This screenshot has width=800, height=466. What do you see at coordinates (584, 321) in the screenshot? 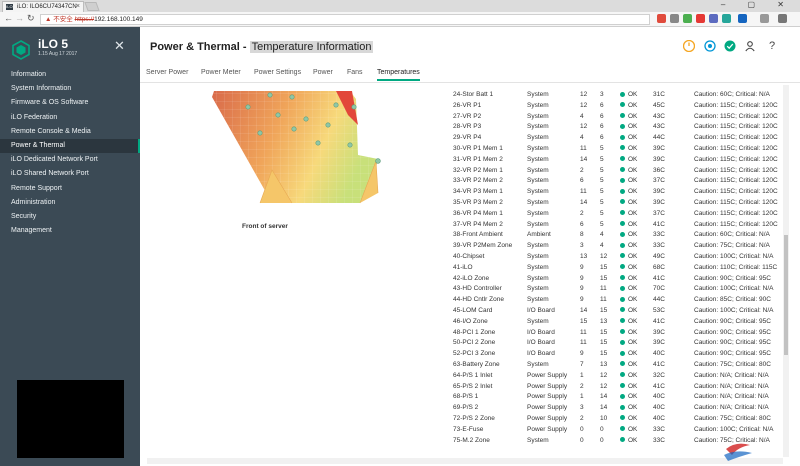
I see `sensor-x: 15` at bounding box center [584, 321].